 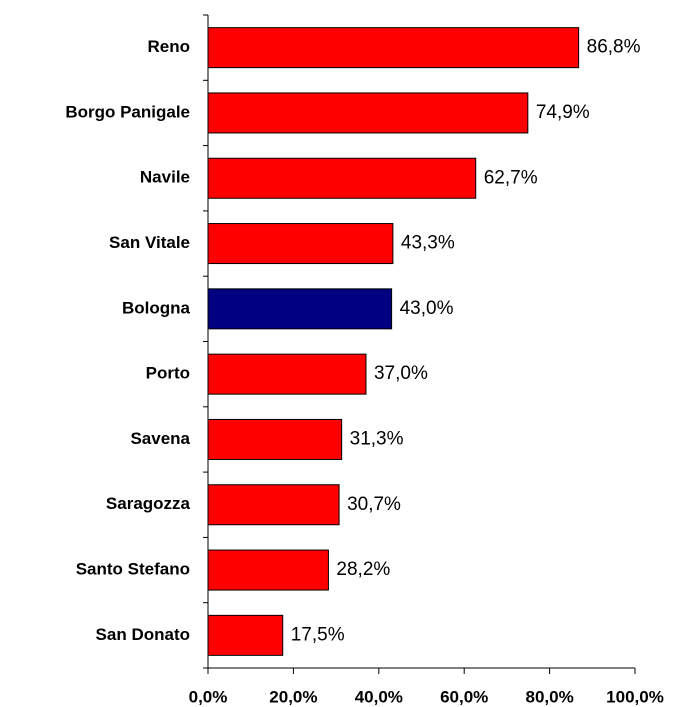 I want to click on y-tick-label: Reno, so click(x=169, y=46).